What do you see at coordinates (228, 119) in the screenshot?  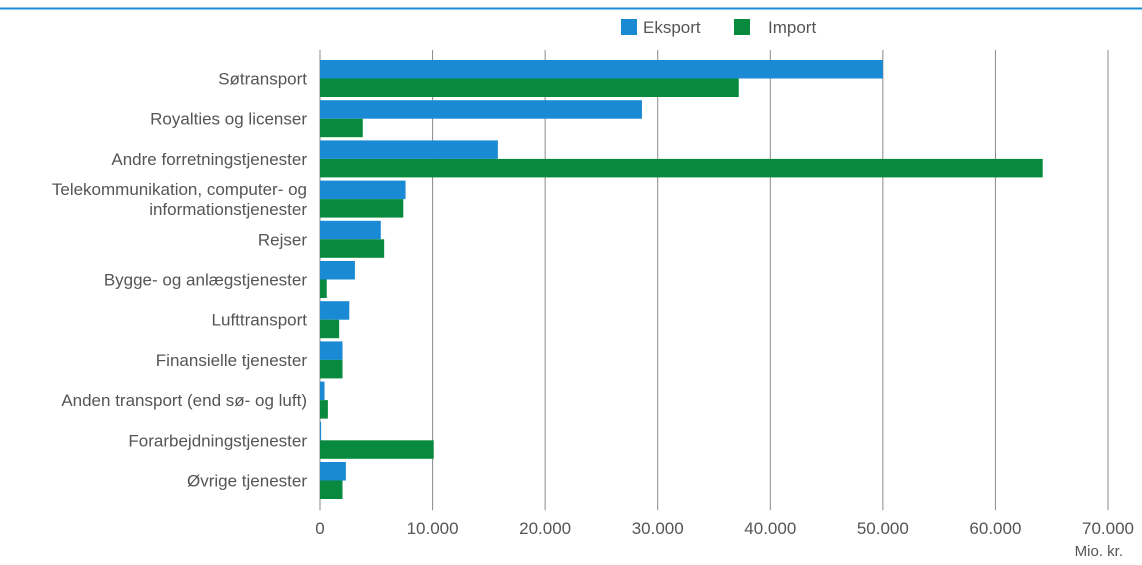 I see `category-label: Royalties og licenser` at bounding box center [228, 119].